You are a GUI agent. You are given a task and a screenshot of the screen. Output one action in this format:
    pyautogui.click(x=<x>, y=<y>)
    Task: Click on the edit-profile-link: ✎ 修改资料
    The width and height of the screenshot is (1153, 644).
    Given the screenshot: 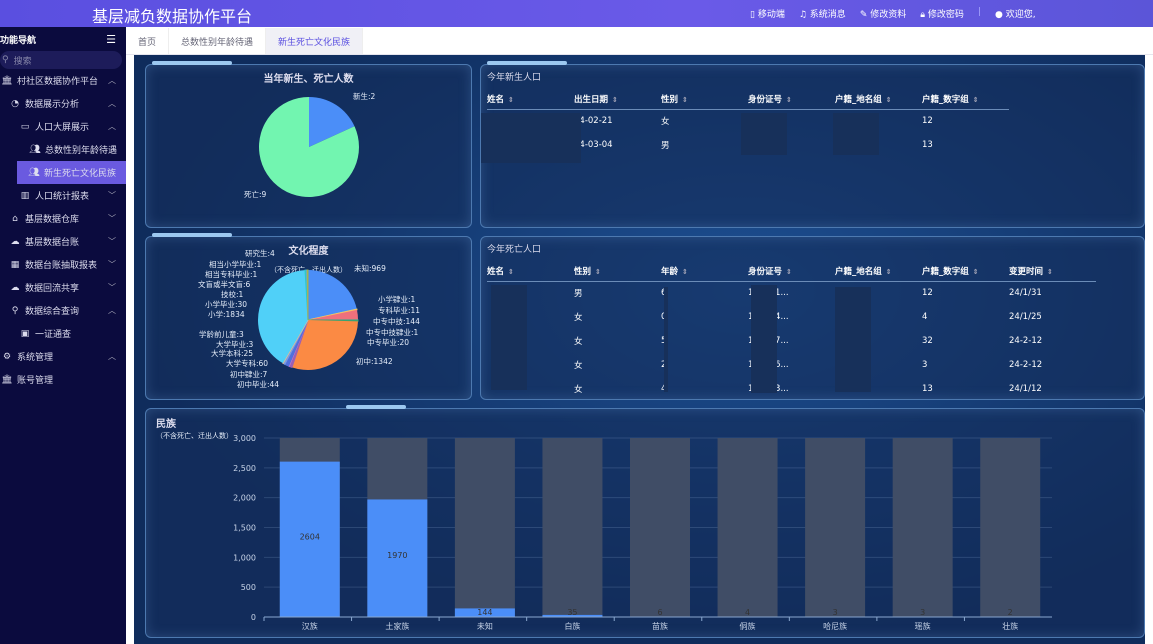 What is the action you would take?
    pyautogui.click(x=883, y=15)
    